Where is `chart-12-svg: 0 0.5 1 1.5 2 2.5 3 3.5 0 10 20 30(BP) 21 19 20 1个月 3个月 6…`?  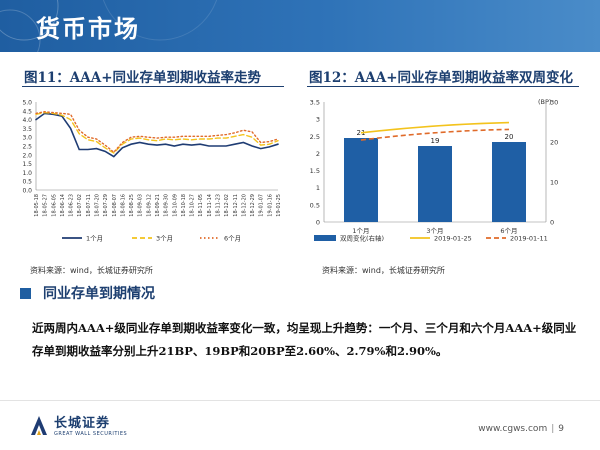
chart-12-svg: 0 0.5 1 1.5 2 2.5 3 3.5 0 10 20 30(BP) 21 19 20 1个月 3个月 6… is located at coordinates (434, 170).